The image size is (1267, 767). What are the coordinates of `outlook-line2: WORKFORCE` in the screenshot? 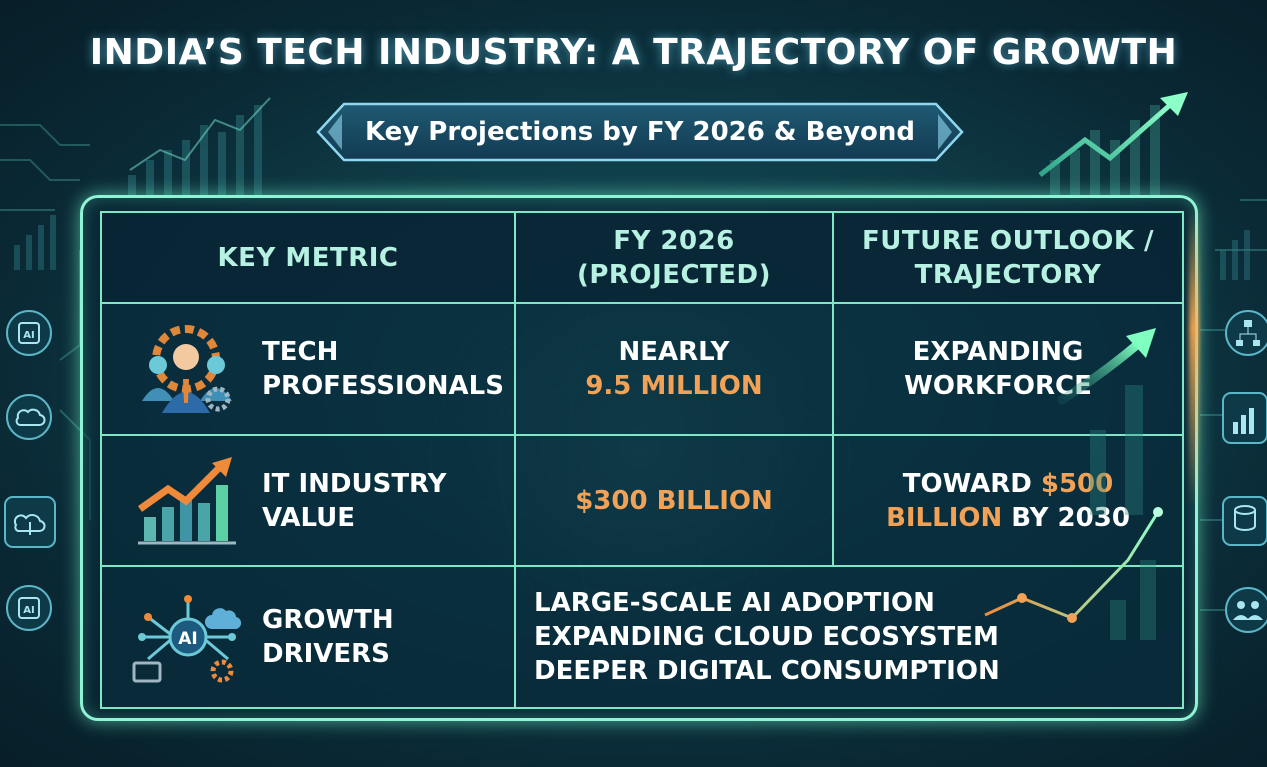 It's located at (998, 386).